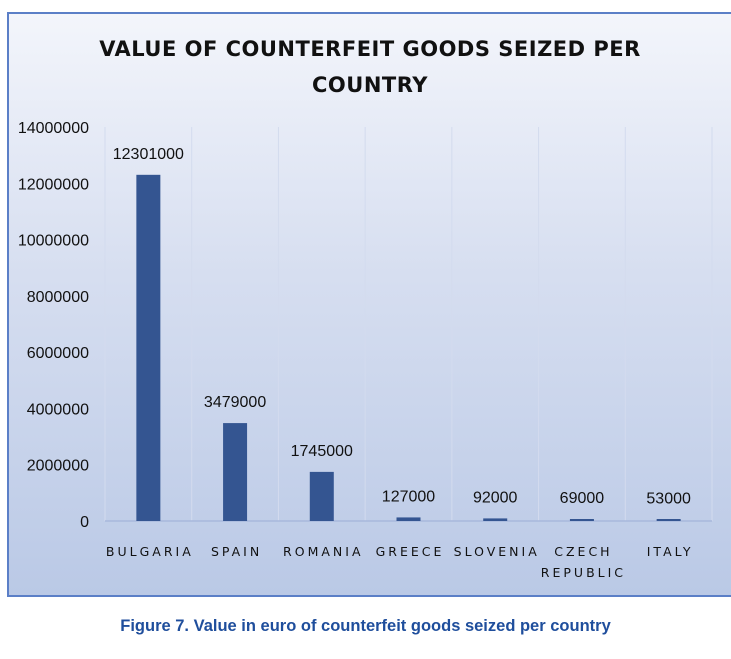 The width and height of the screenshot is (731, 659). I want to click on y-tick-label: 10000000, so click(53, 241).